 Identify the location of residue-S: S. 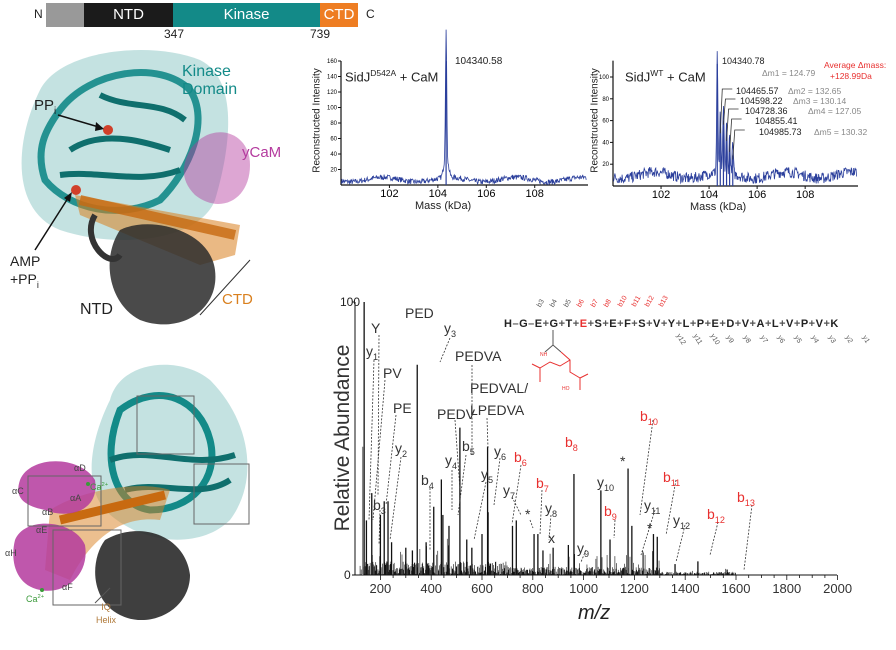
(598, 324).